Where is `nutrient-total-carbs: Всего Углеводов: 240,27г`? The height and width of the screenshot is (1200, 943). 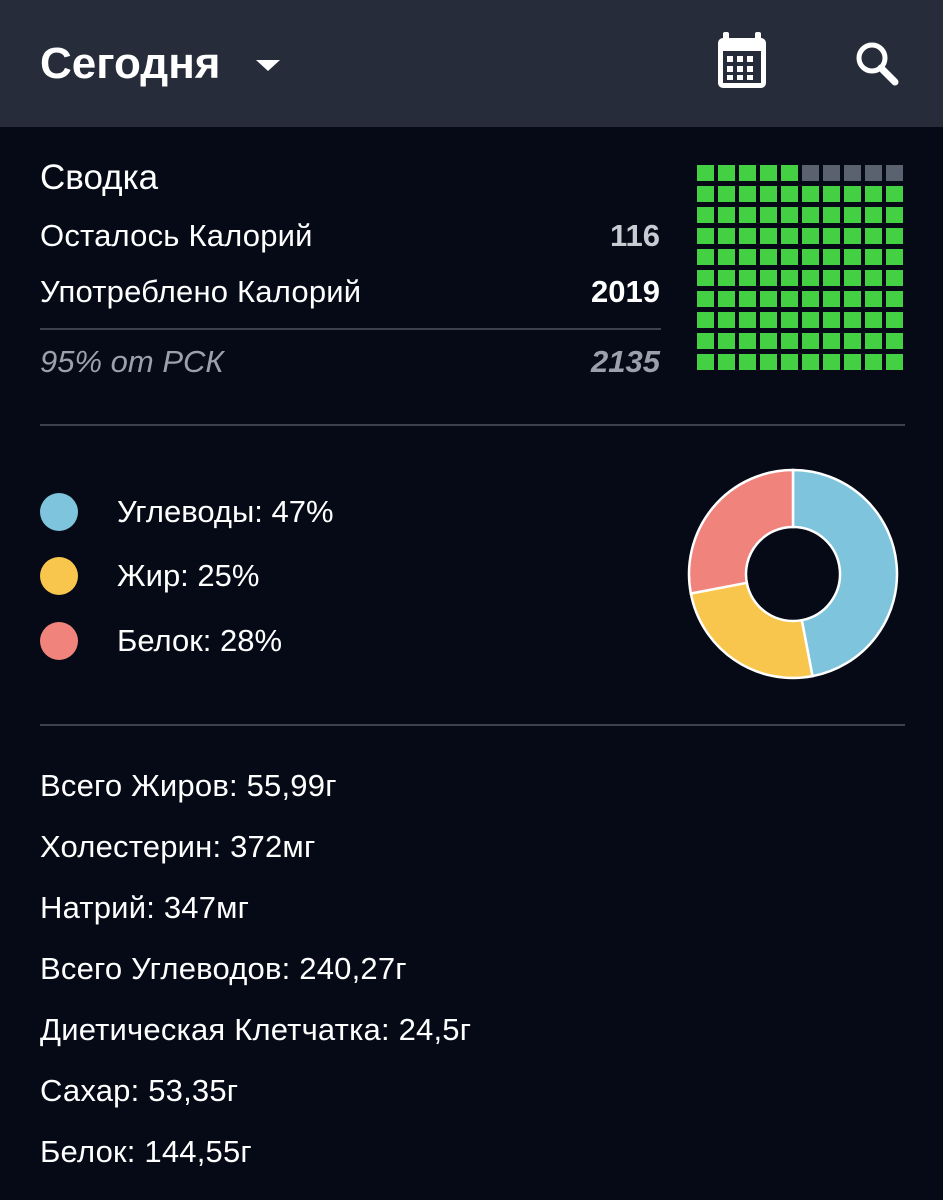 nutrient-total-carbs: Всего Углеводов: 240,27г is located at coordinates (223, 968).